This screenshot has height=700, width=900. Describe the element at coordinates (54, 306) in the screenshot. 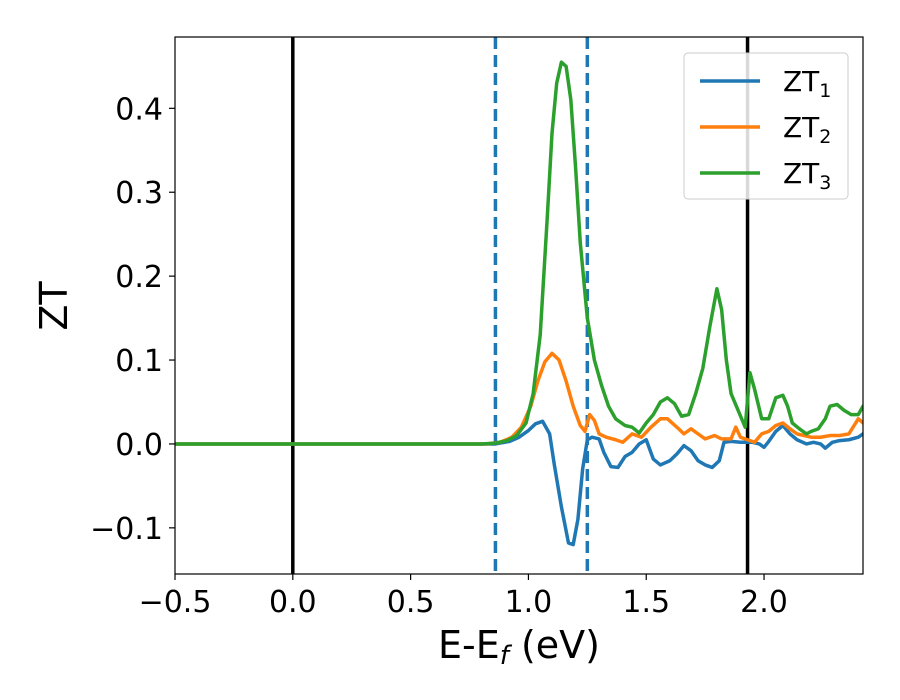

I see `y-axis-label: ZT` at that location.